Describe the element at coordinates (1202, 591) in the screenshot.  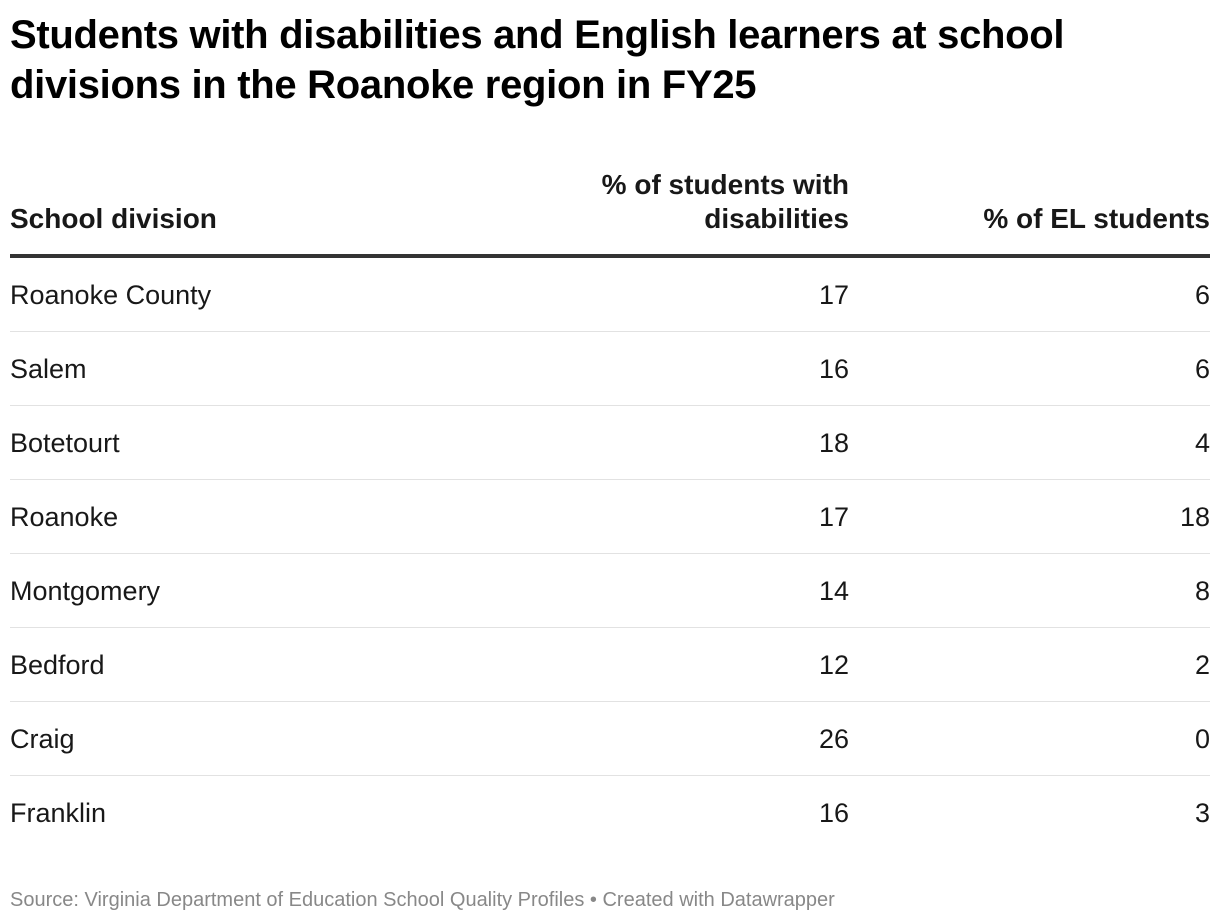
I see `cell-el: 8` at that location.